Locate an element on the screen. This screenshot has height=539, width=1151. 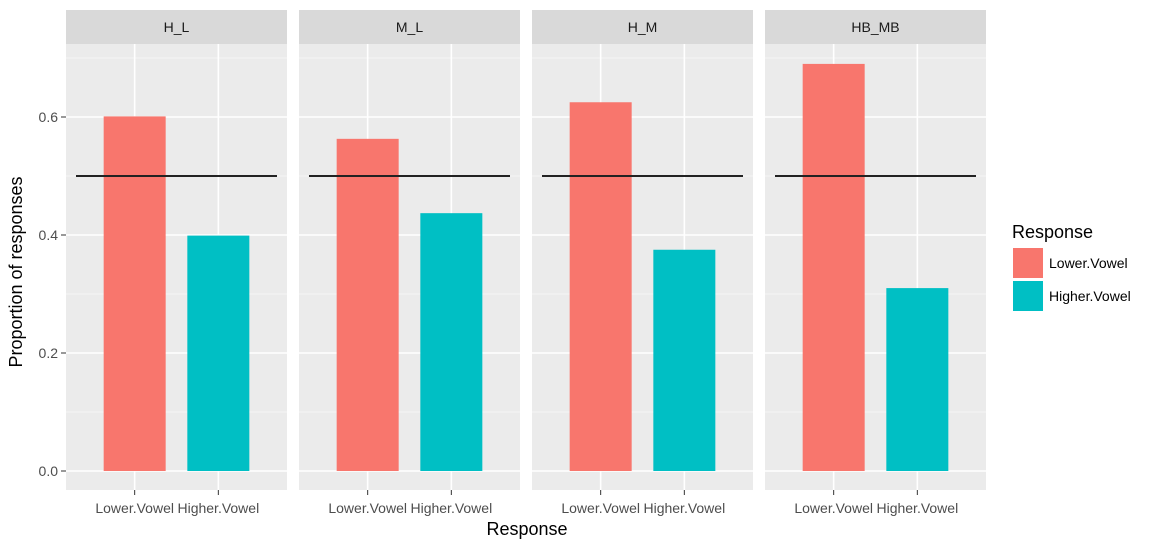
legend-item: Higher.Vowel is located at coordinates (1072, 296).